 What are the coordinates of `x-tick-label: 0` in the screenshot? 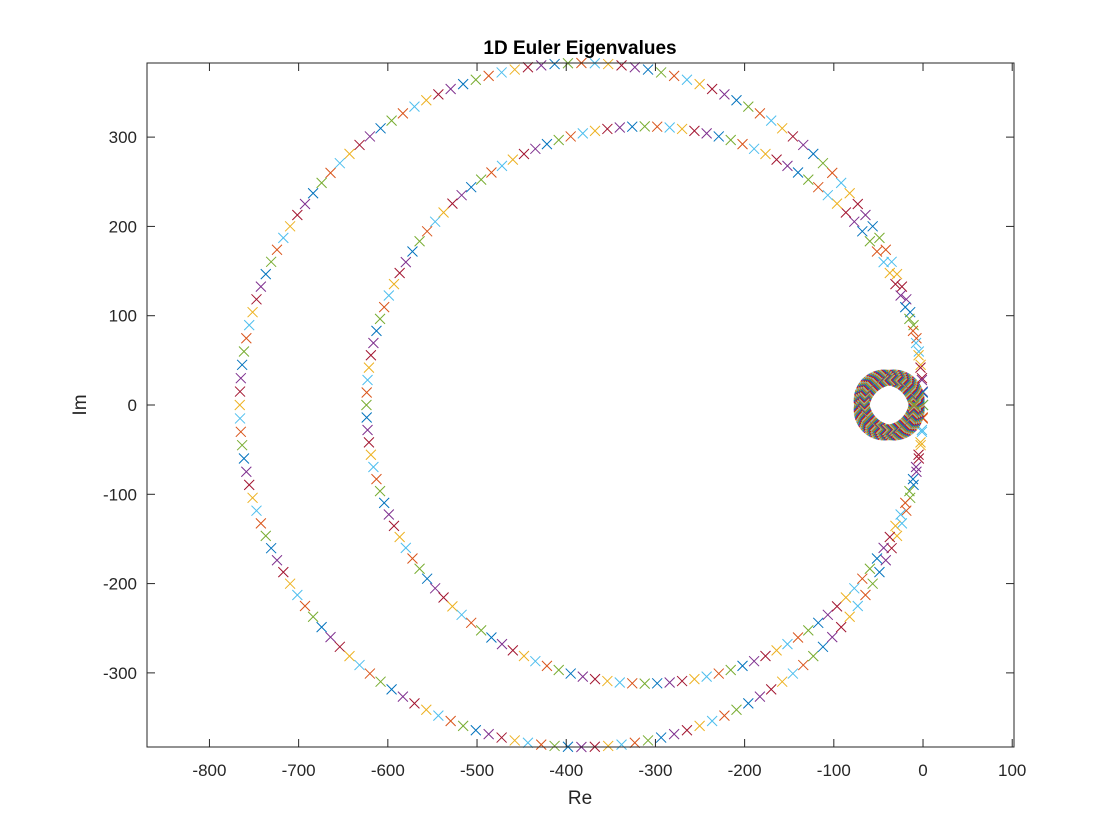 It's located at (922, 770).